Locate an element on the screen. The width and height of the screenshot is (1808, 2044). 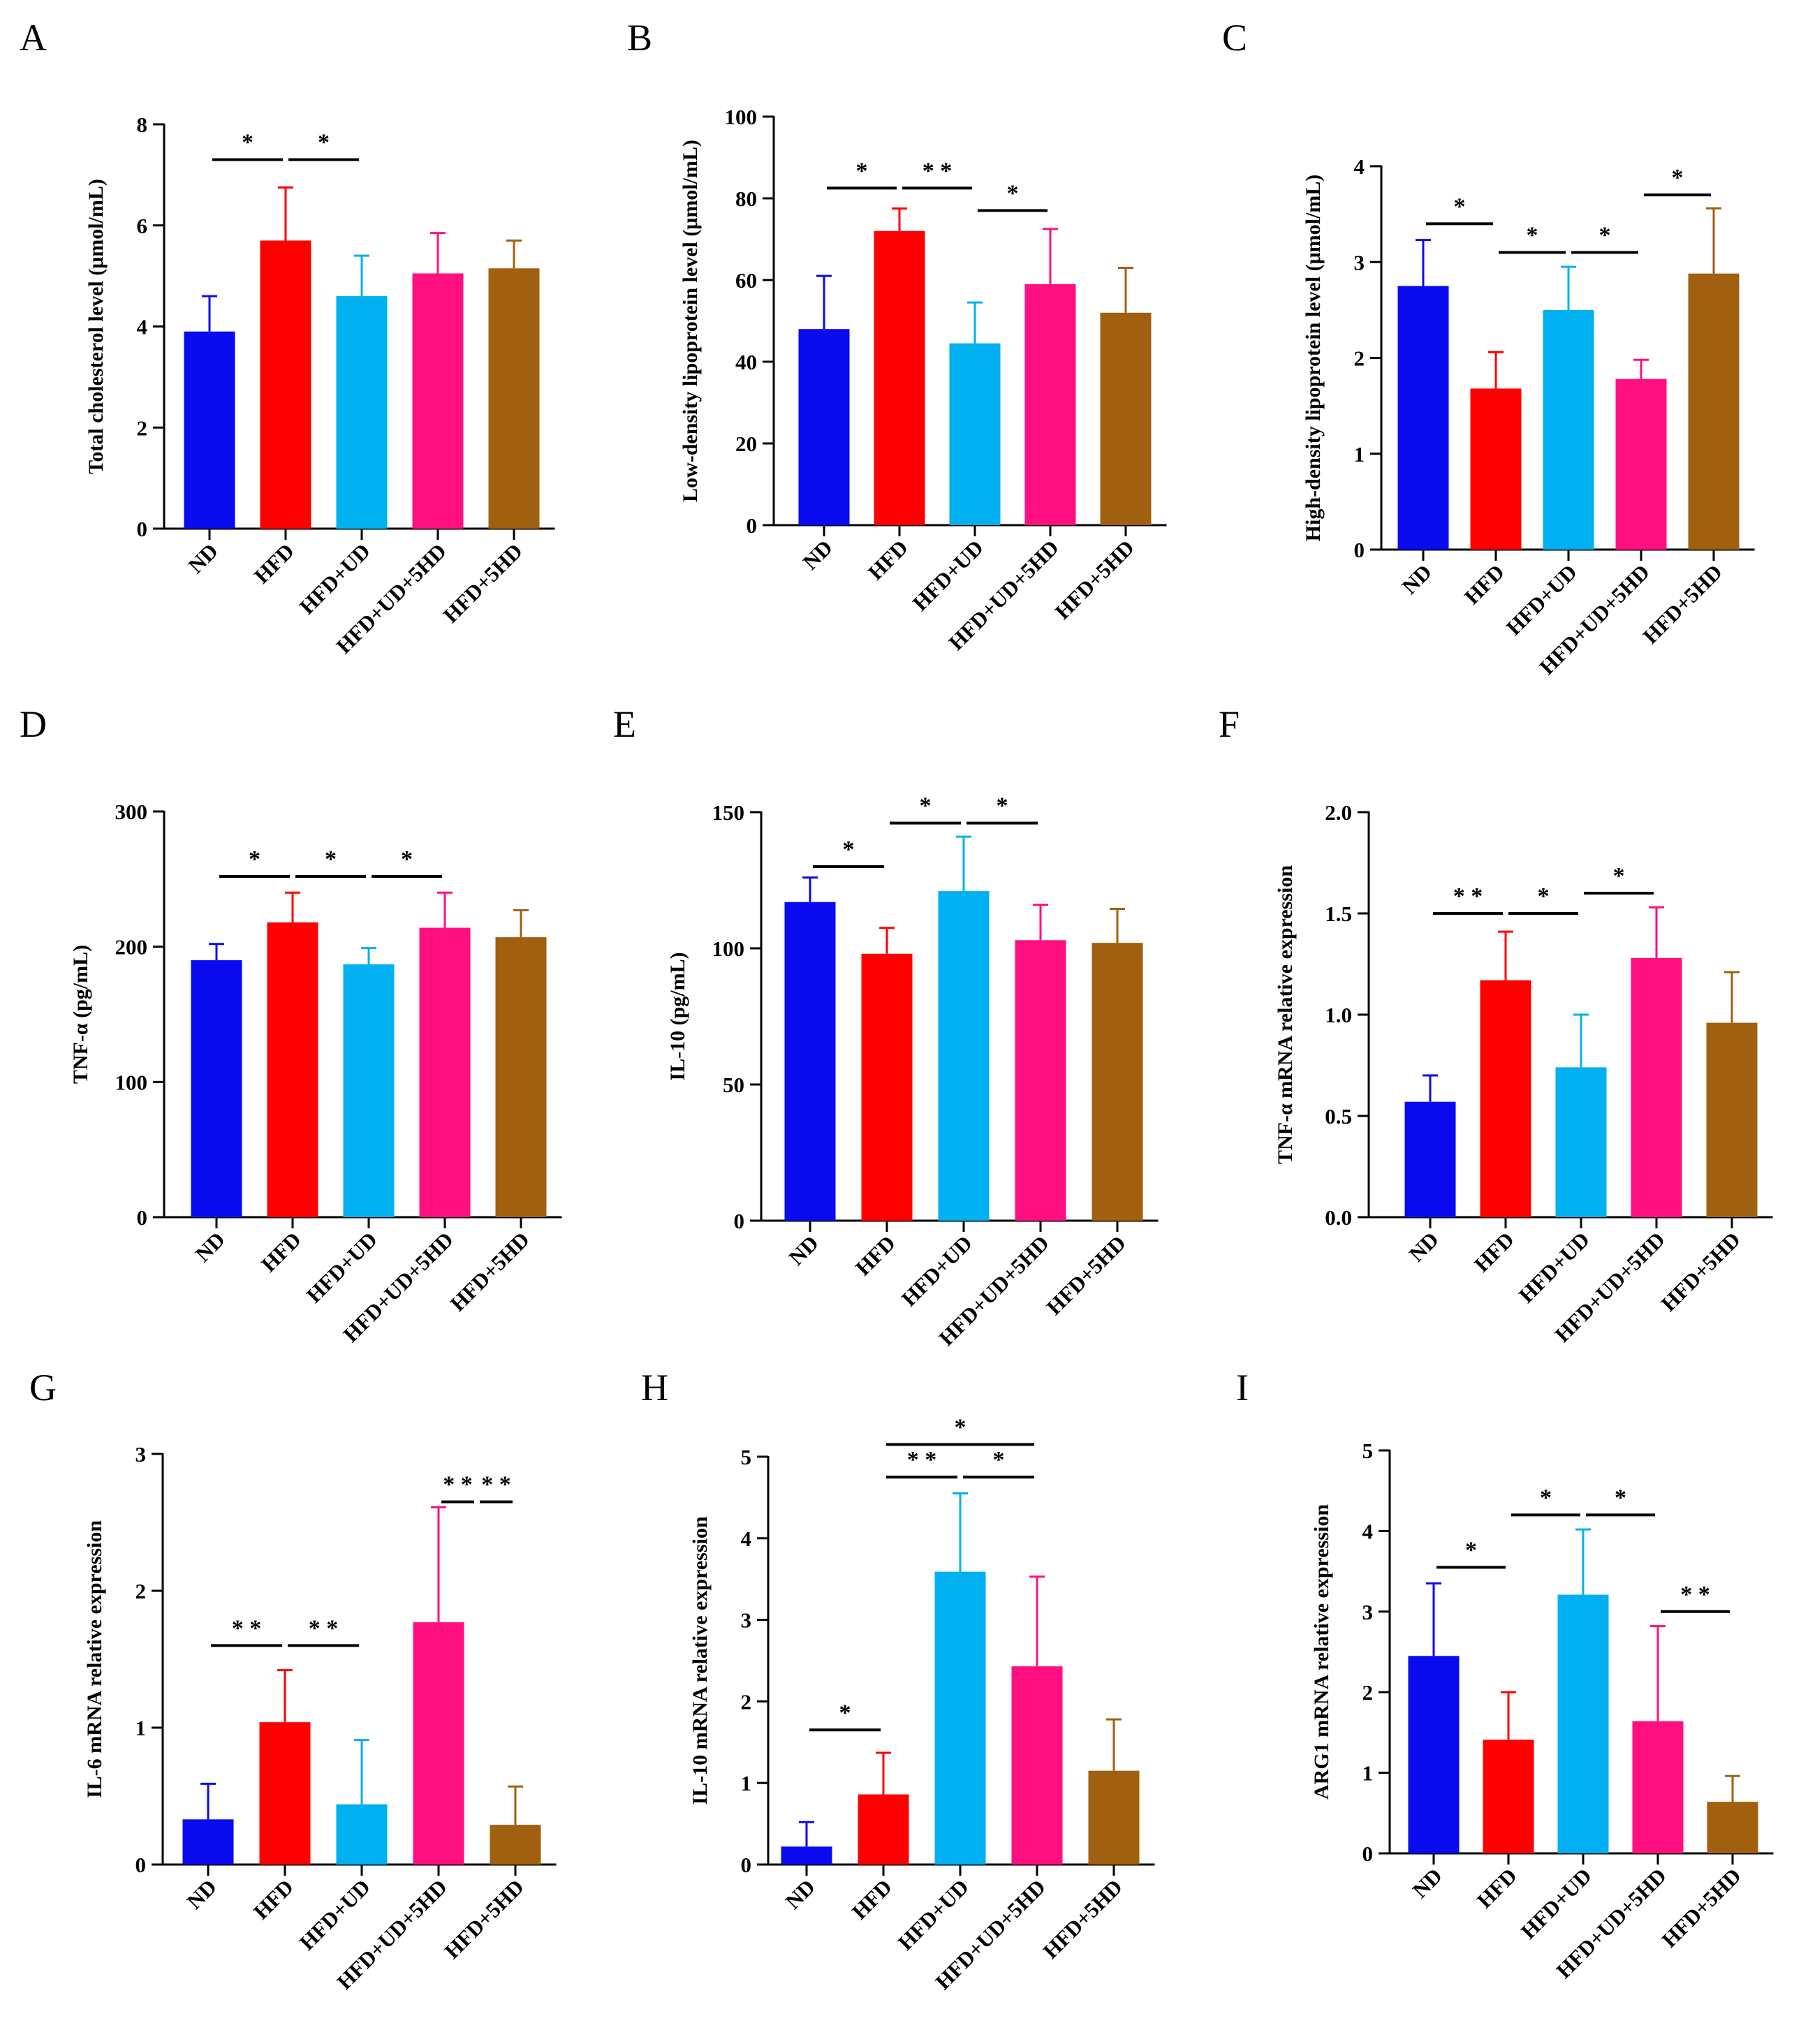
y-tick-label: 6 is located at coordinates (142, 226).